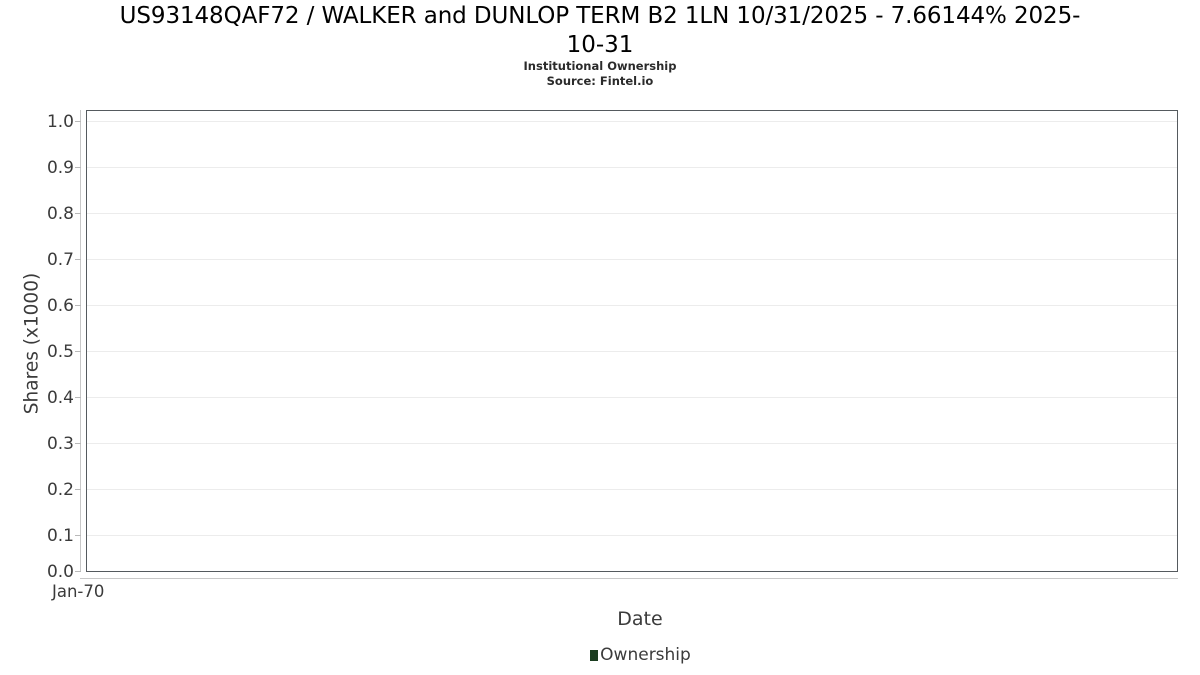 The height and width of the screenshot is (675, 1200). I want to click on legend-item-label: Ownership, so click(645, 655).